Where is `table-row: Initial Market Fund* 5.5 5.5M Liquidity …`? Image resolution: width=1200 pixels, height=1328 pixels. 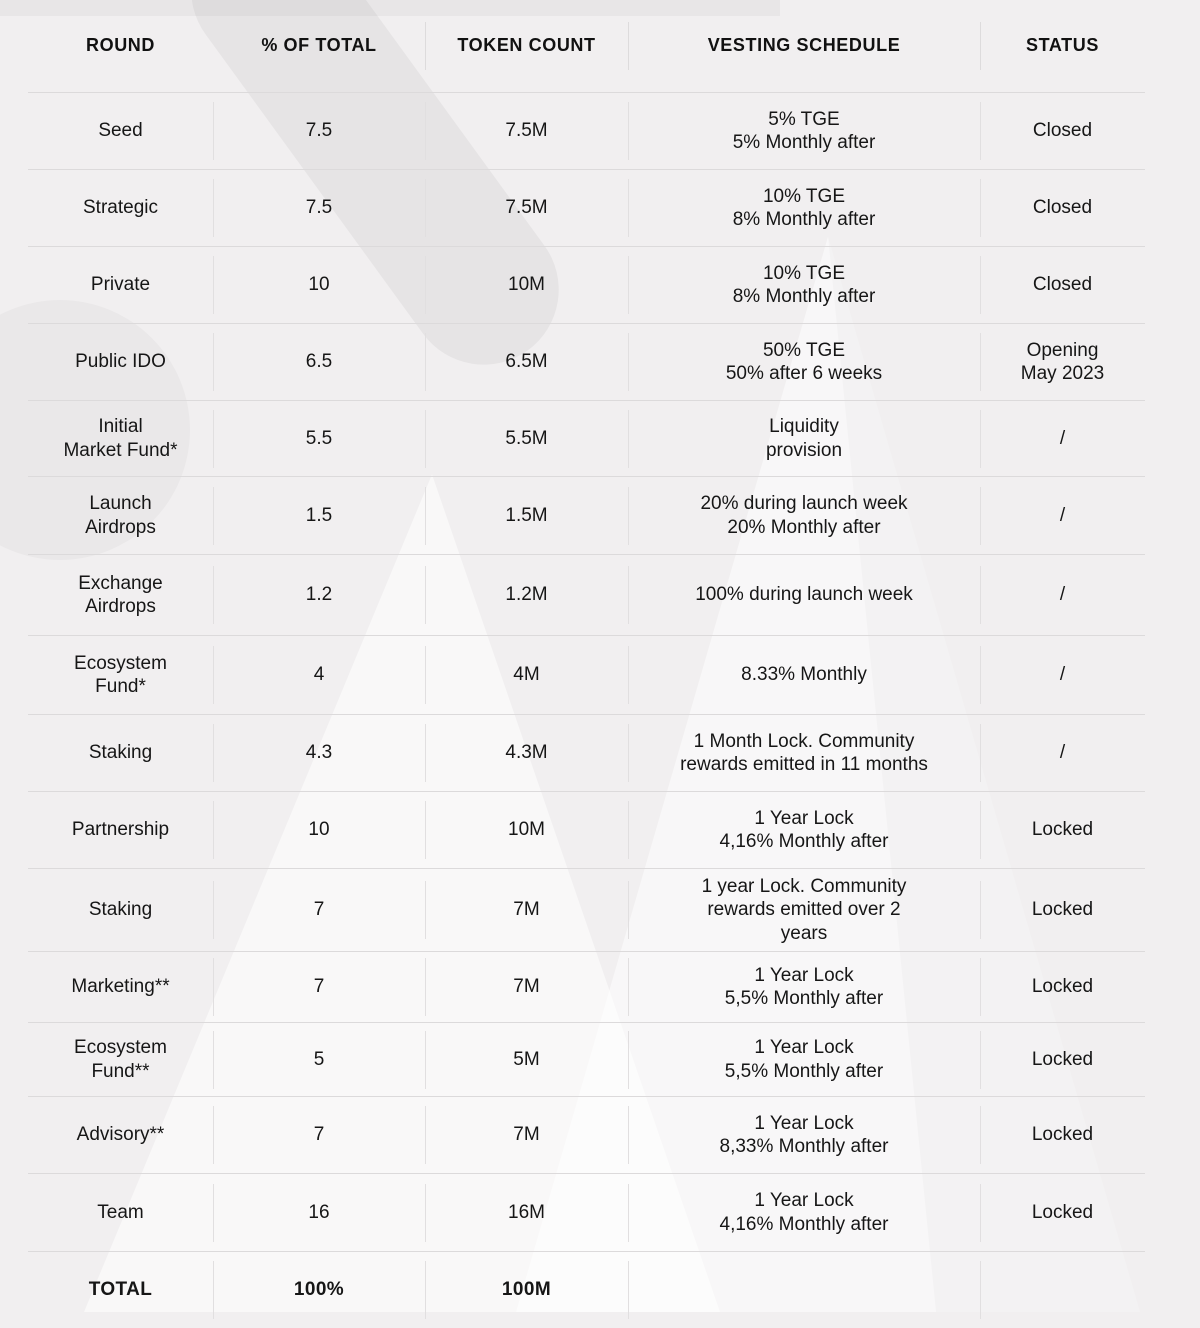
table-row: Initial Market Fund* 5.5 5.5M Liquidity … is located at coordinates (586, 438).